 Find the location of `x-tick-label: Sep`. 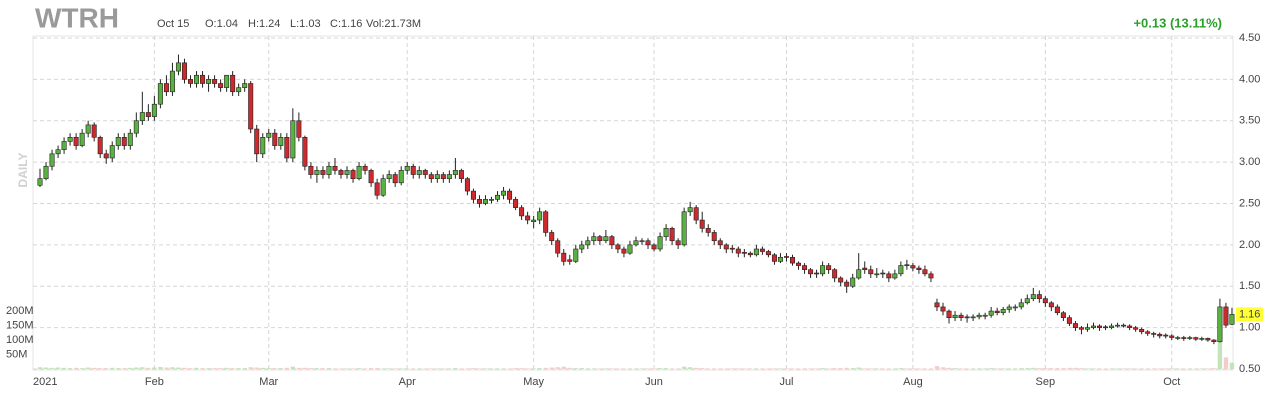

x-tick-label: Sep is located at coordinates (1046, 382).